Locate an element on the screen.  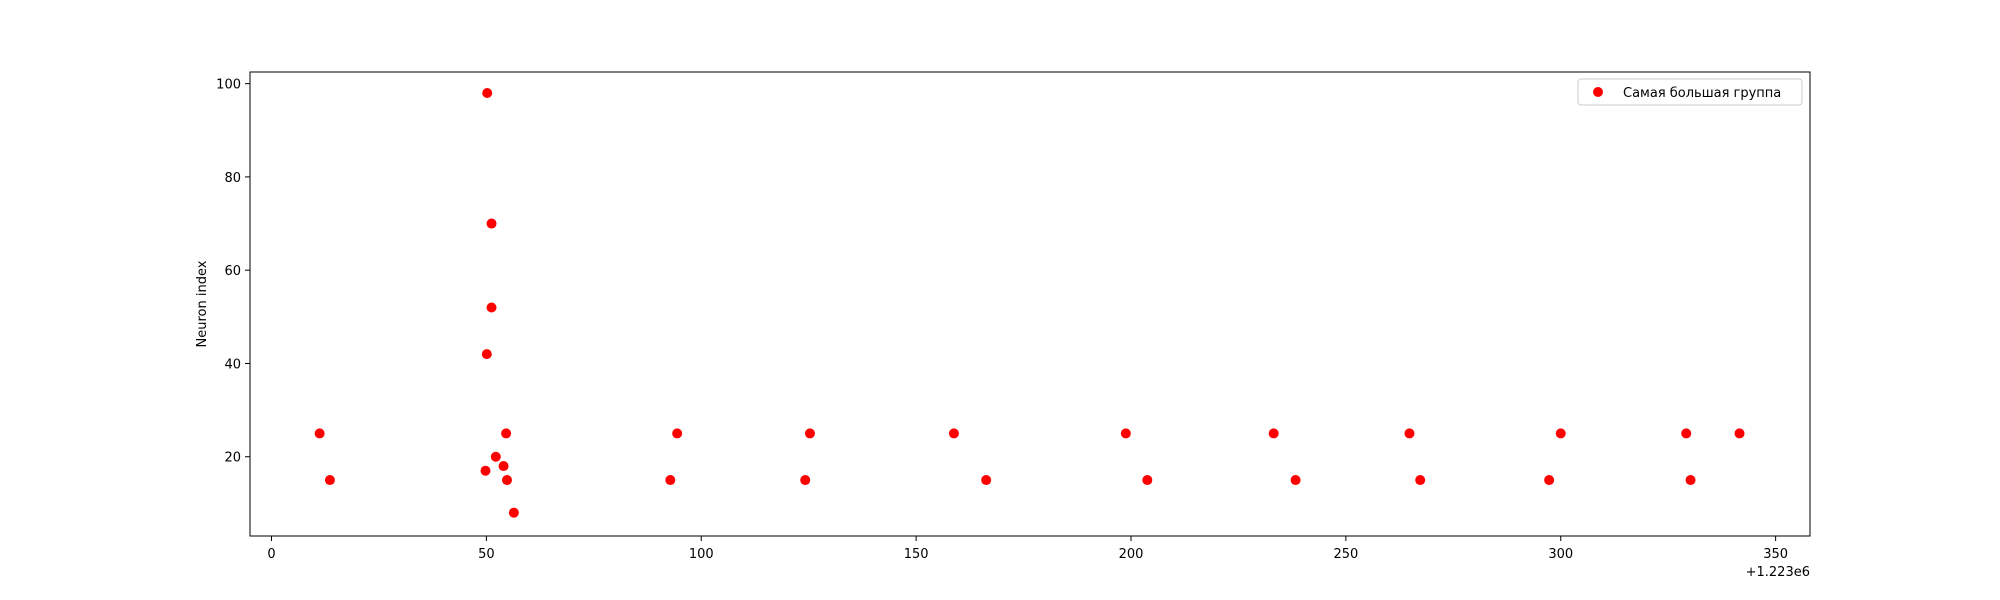
legend-marker is located at coordinates (1598, 92).